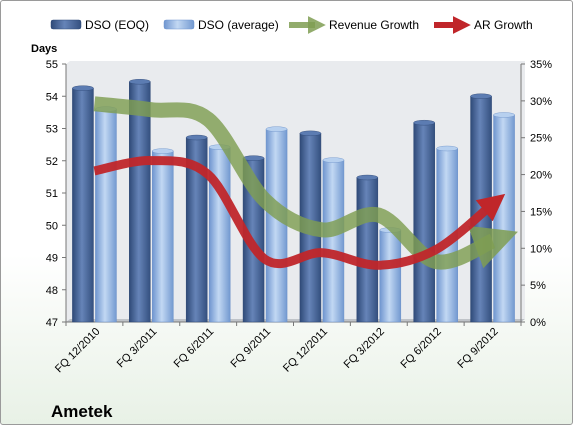 The image size is (575, 427). I want to click on y2-tick-label: 10%, so click(541, 249).